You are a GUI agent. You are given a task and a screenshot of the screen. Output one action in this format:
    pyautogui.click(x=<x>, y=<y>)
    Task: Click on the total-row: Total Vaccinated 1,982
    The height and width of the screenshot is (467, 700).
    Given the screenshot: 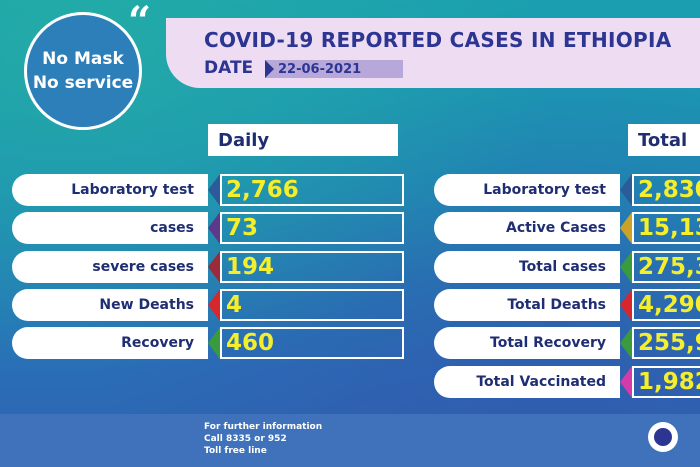 What is the action you would take?
    pyautogui.click(x=567, y=382)
    